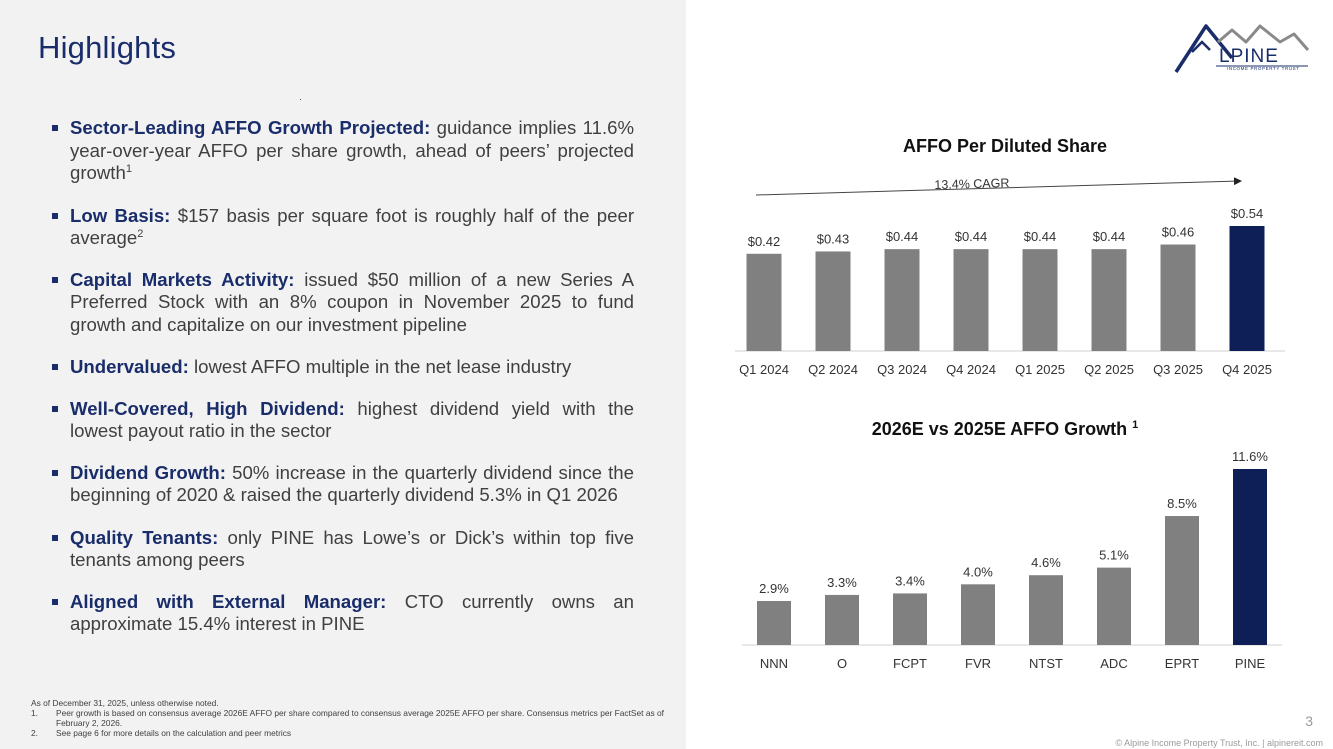 This screenshot has width=1333, height=749. Describe the element at coordinates (1046, 610) in the screenshot. I see `bar-ntst` at that location.